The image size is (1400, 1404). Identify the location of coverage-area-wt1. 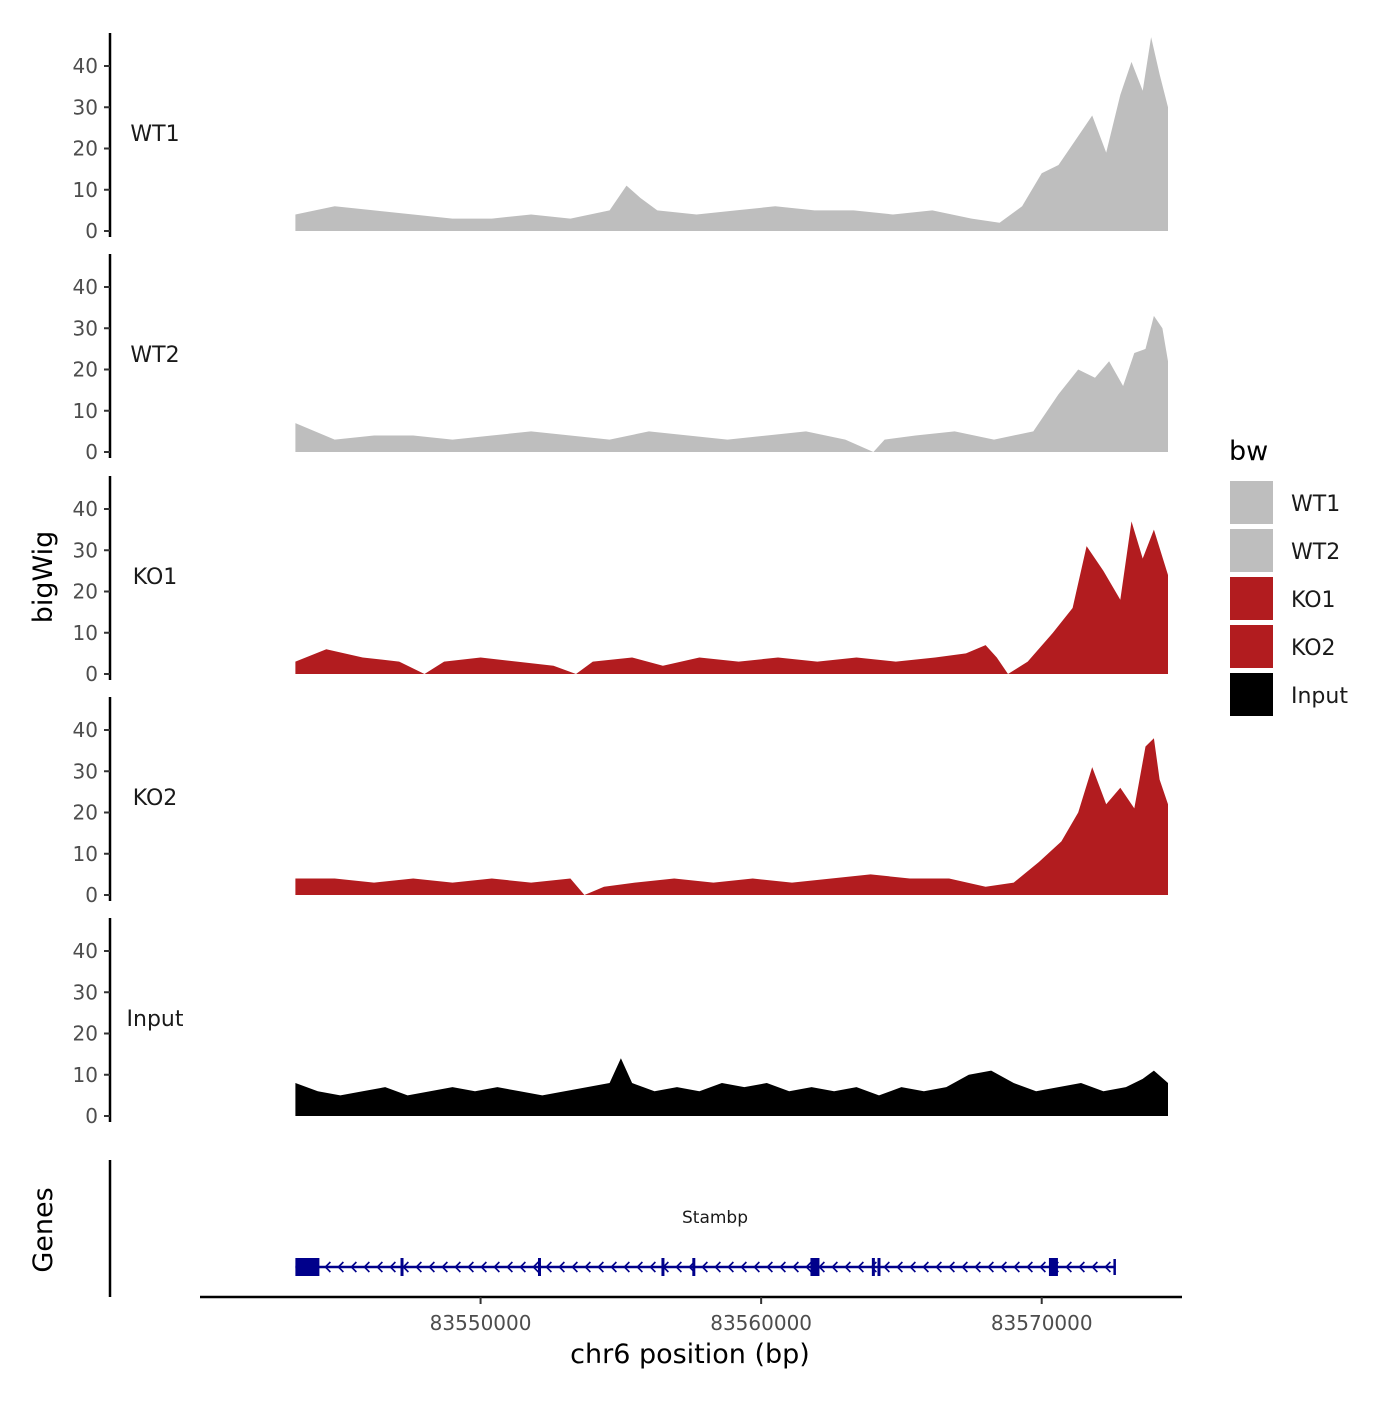
(731, 134).